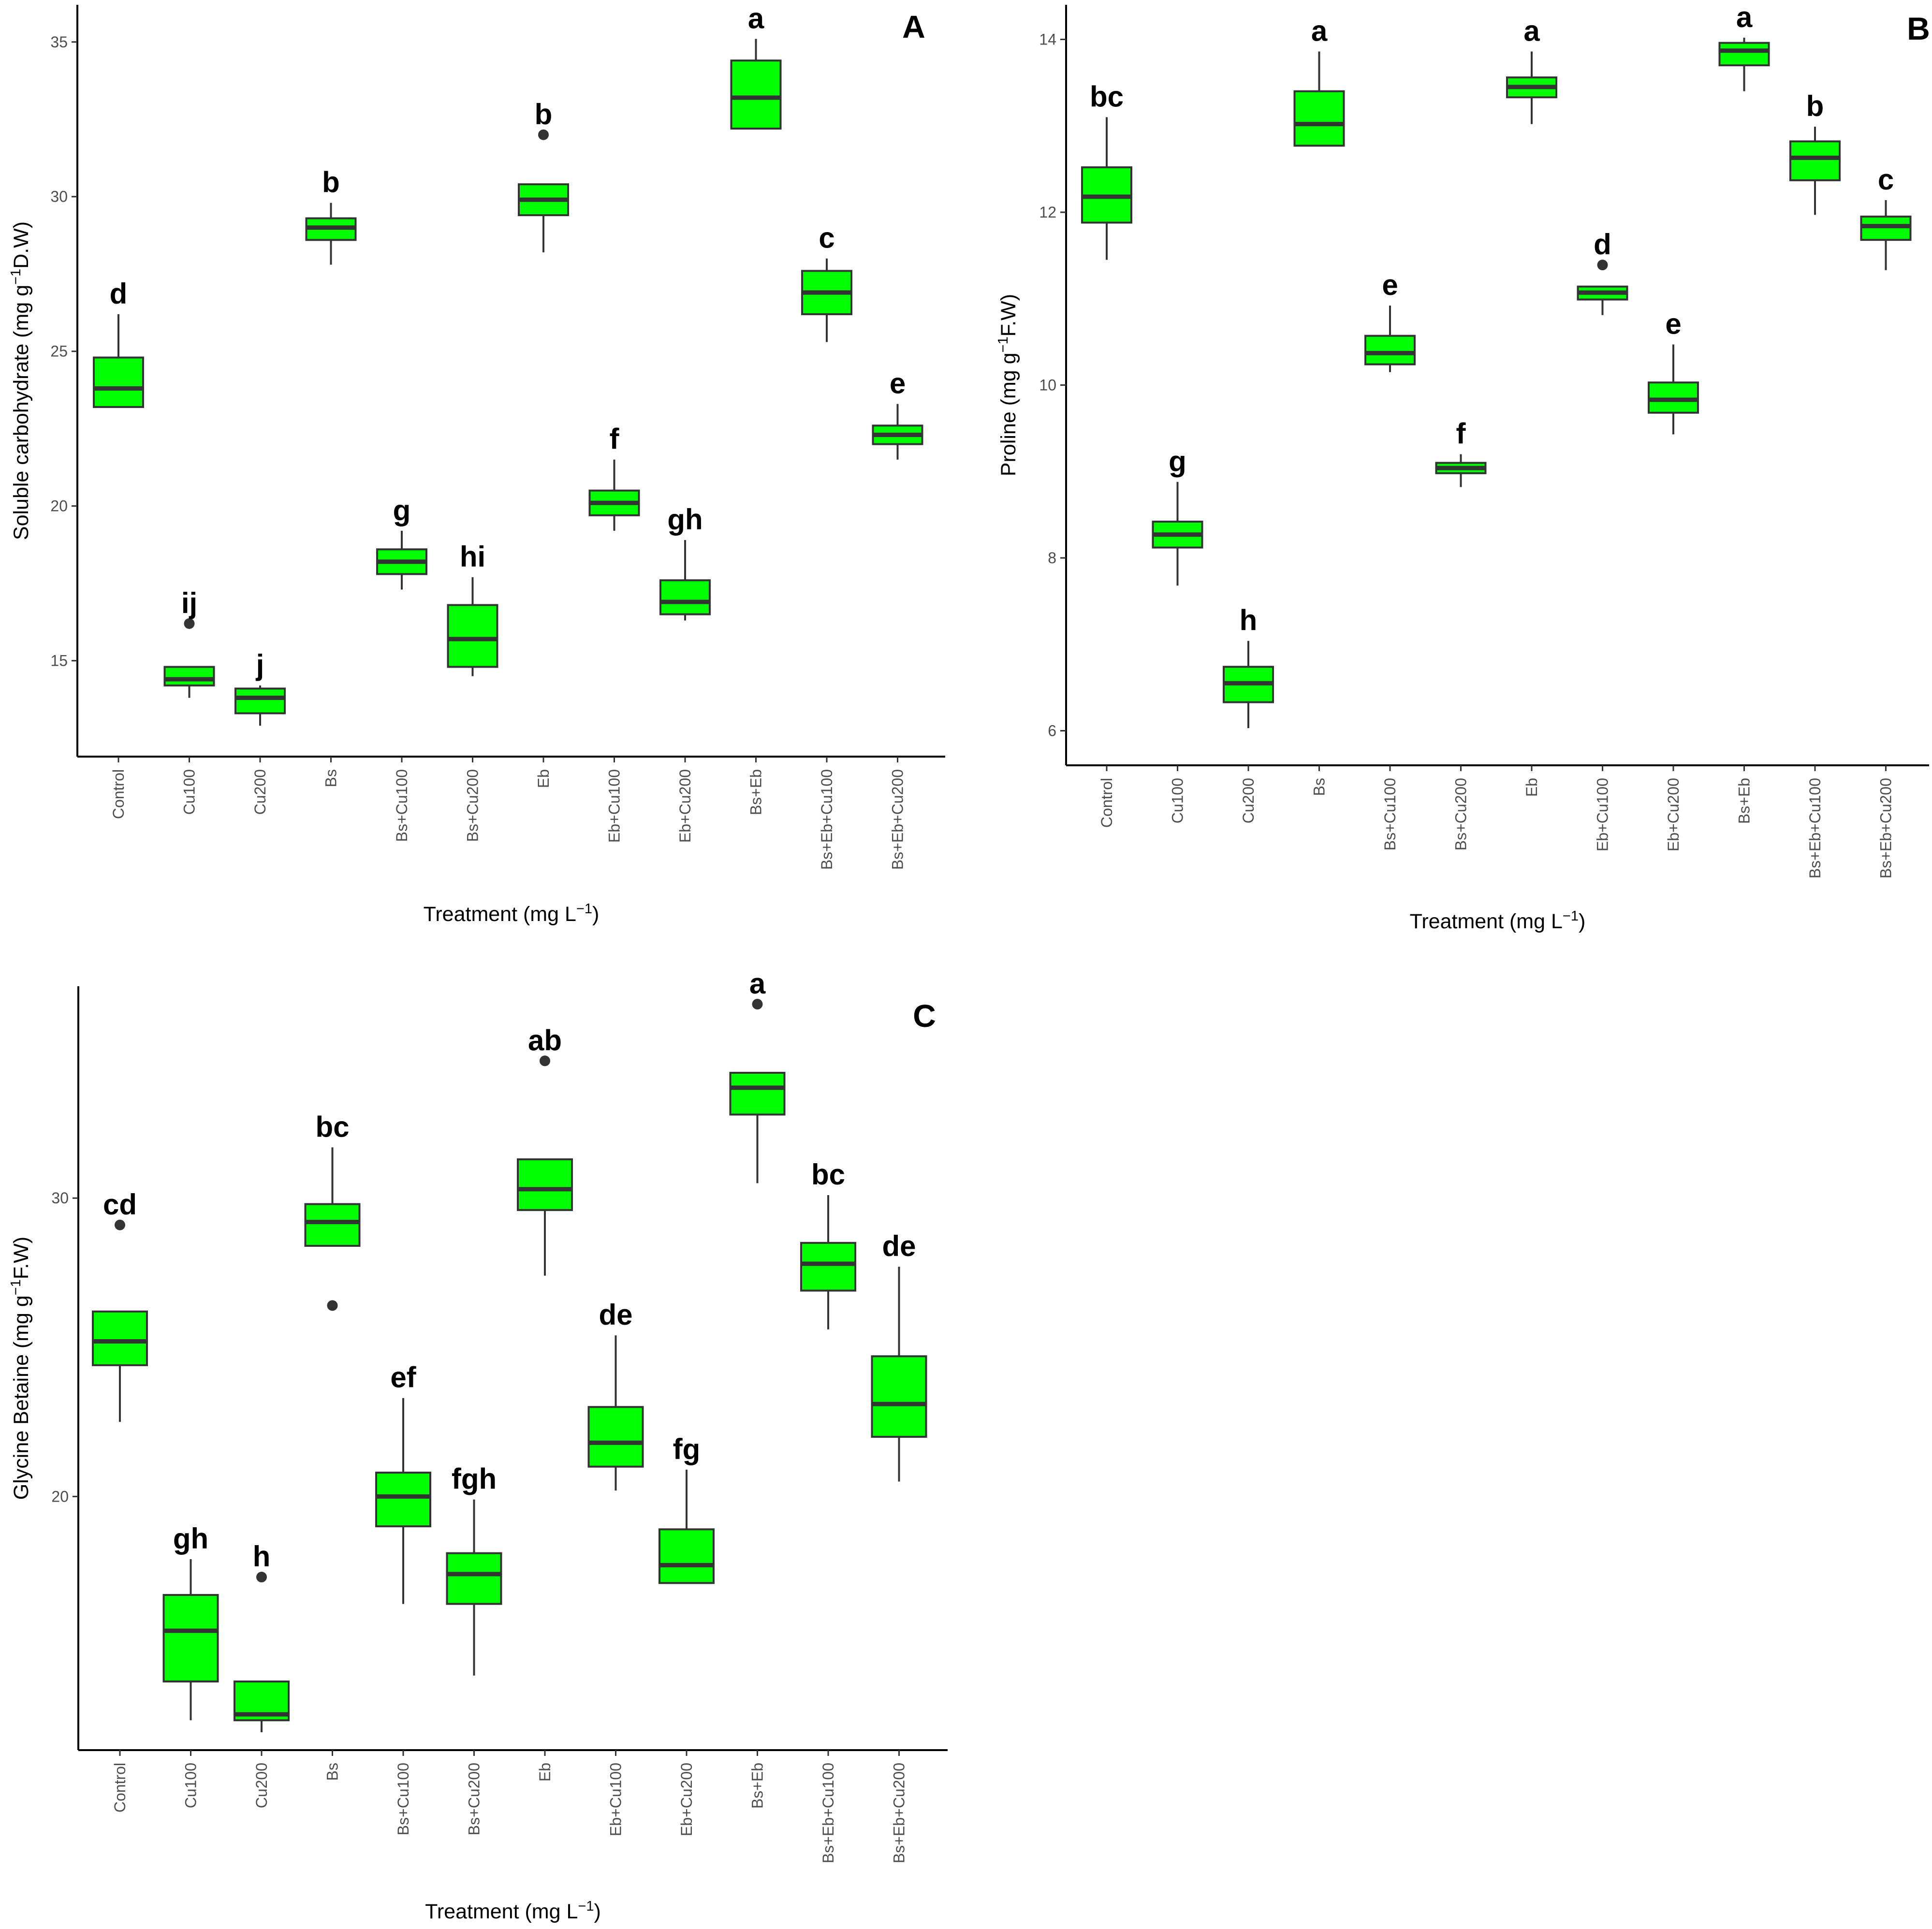 The width and height of the screenshot is (1932, 1929). I want to click on box-eb-cu100: f, so click(614, 477).